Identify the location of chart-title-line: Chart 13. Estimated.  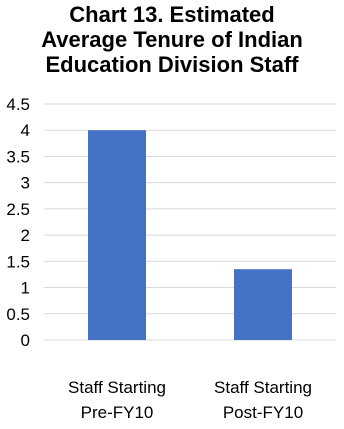
(172, 14).